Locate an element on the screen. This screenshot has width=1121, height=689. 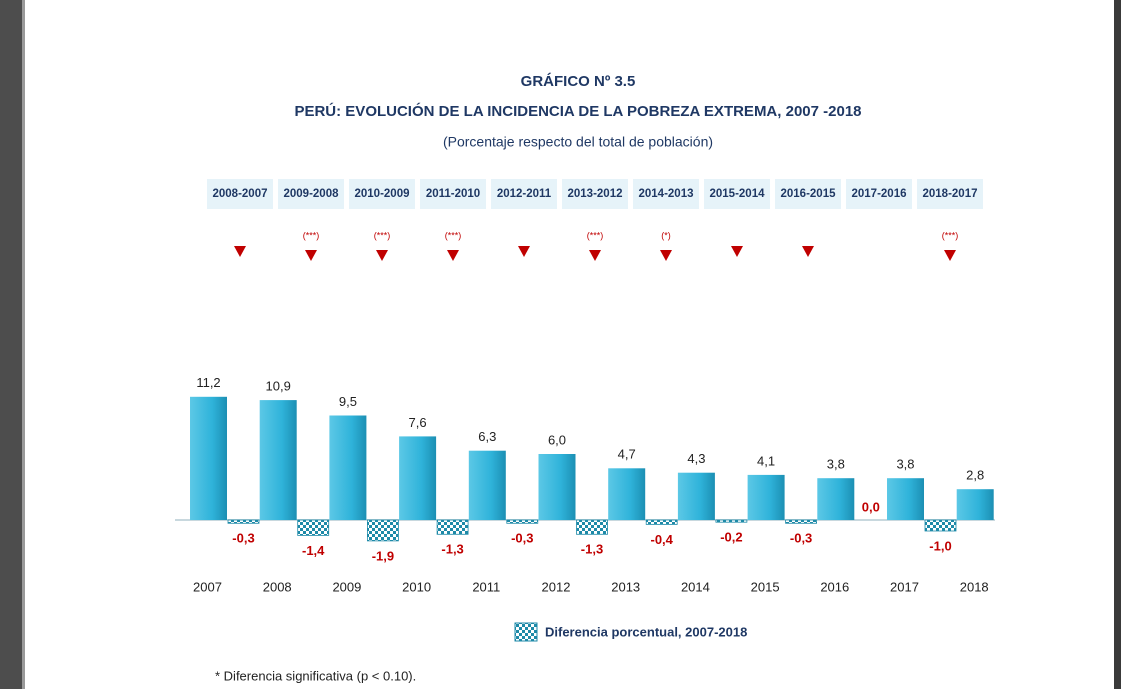
bar-value-label: 11,2 is located at coordinates (208, 382).